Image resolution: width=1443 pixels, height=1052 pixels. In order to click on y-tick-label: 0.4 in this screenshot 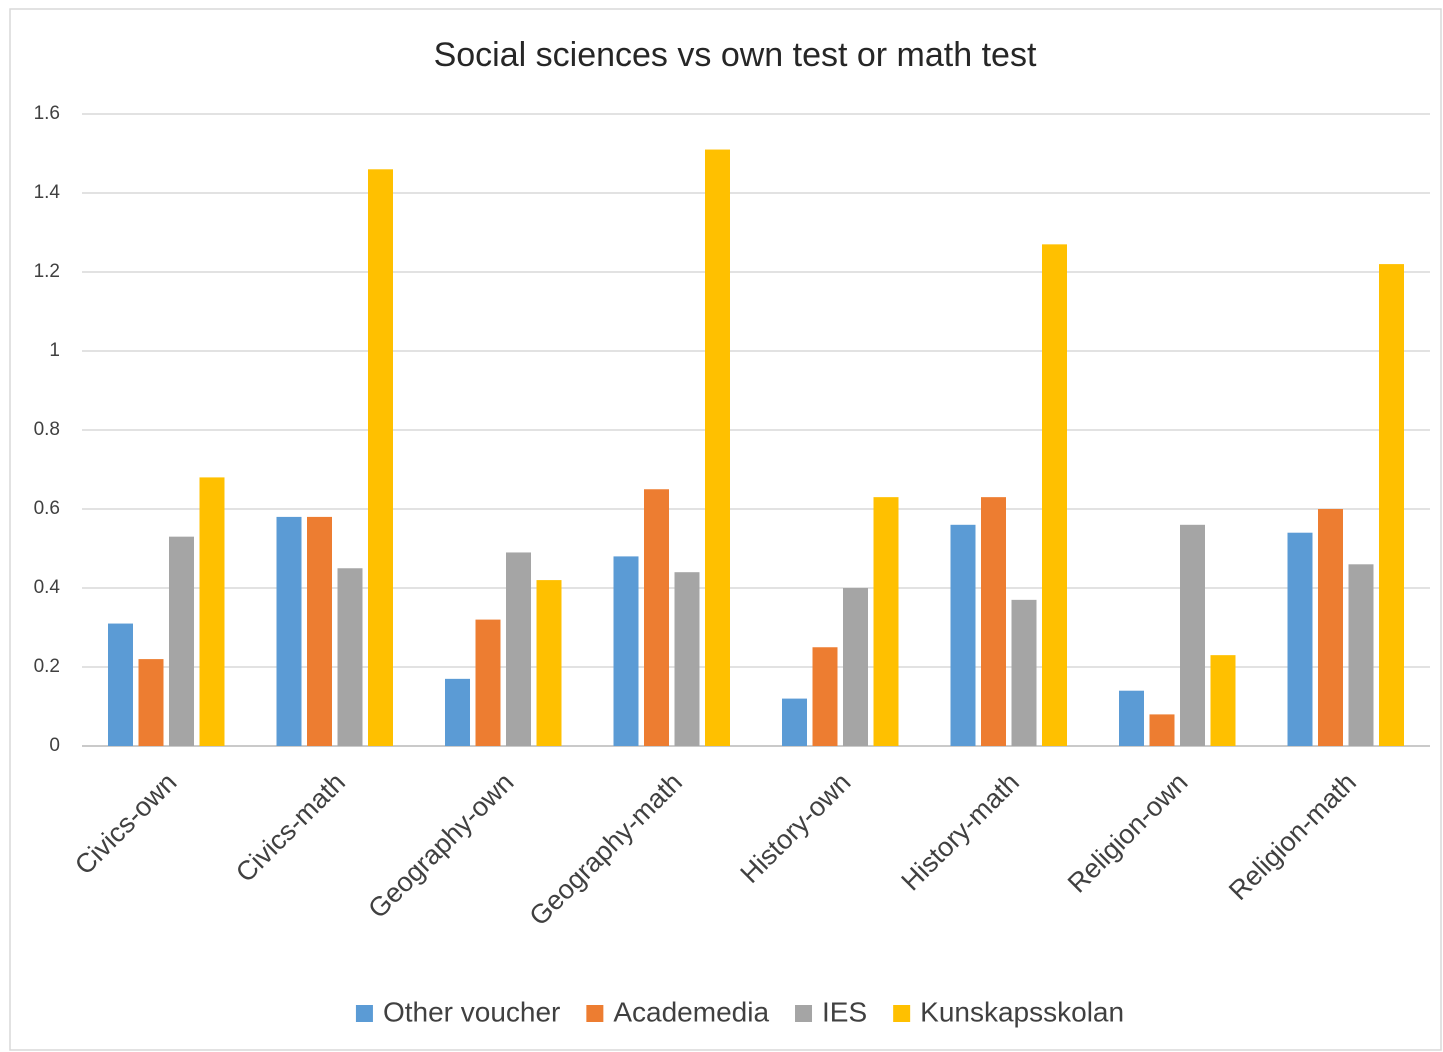, I will do `click(47, 587)`.